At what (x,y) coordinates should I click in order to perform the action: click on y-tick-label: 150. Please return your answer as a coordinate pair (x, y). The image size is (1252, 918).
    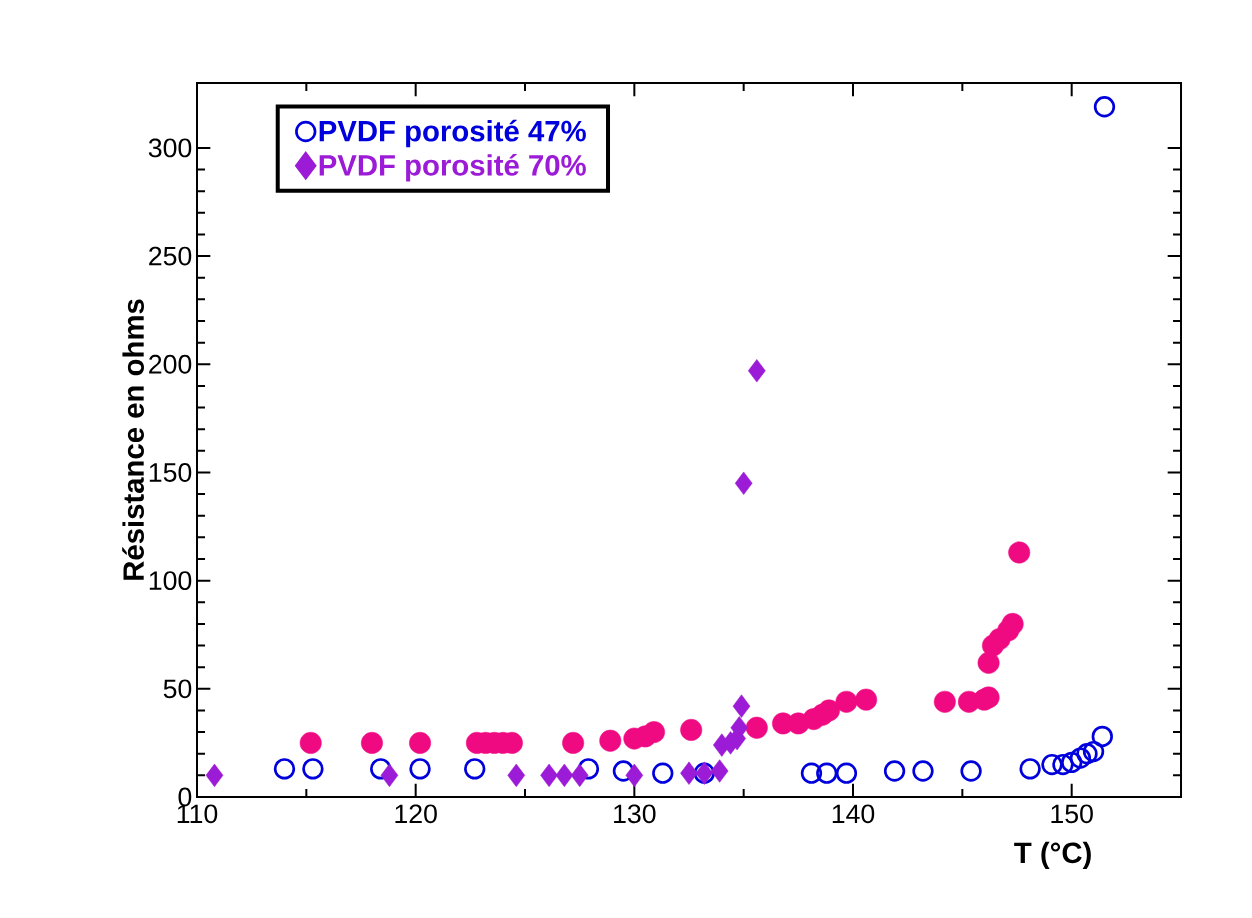
    Looking at the image, I should click on (170, 472).